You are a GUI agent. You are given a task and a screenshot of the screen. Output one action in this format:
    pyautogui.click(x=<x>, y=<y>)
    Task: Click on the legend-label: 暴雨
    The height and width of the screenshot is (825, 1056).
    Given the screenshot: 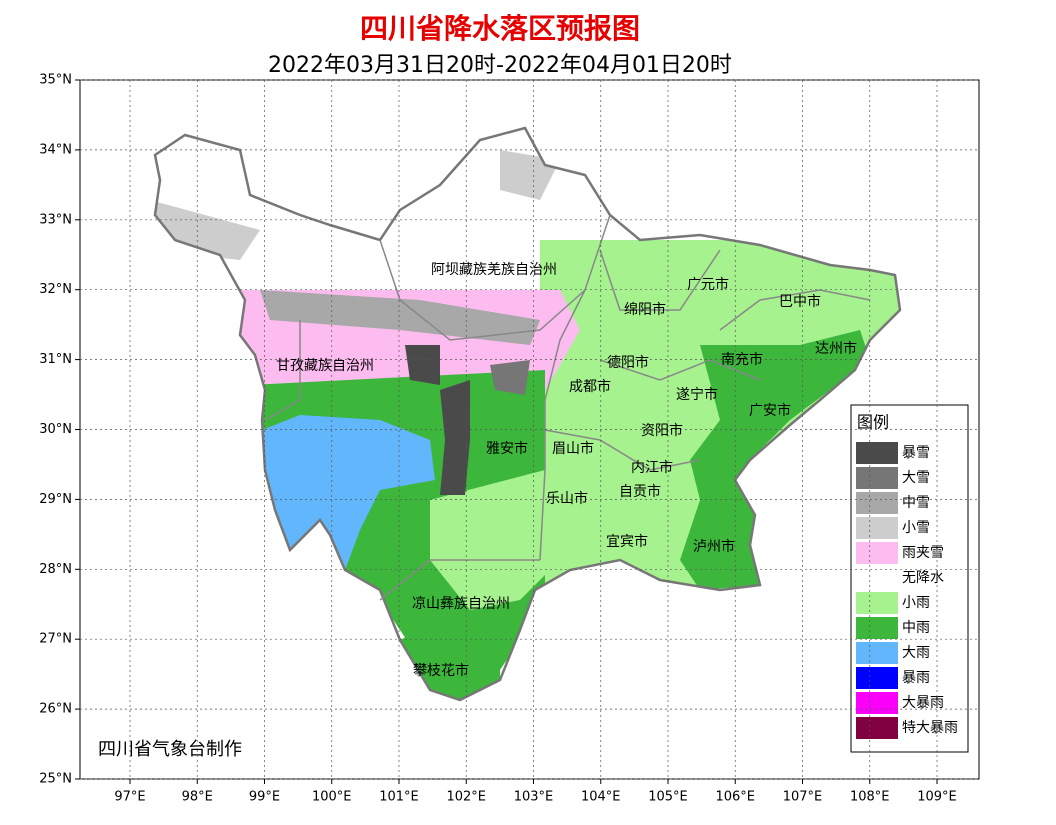 What is the action you would take?
    pyautogui.click(x=916, y=678)
    